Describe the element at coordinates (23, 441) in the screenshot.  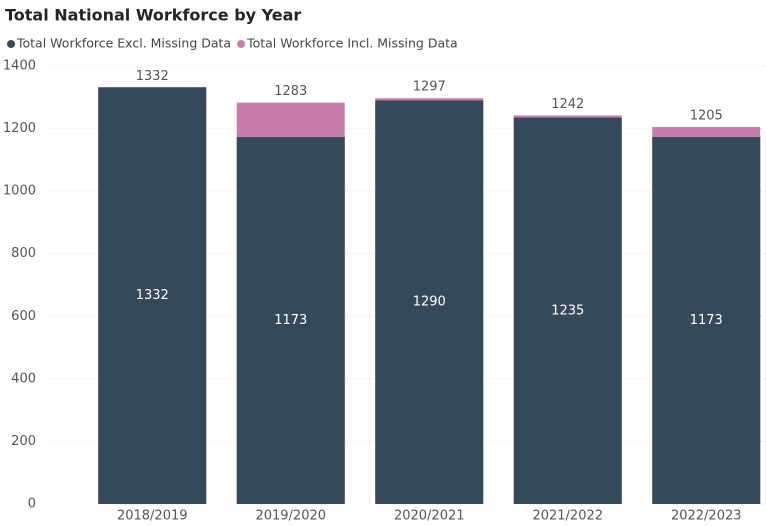
I see `y-tick-label: 200` at that location.